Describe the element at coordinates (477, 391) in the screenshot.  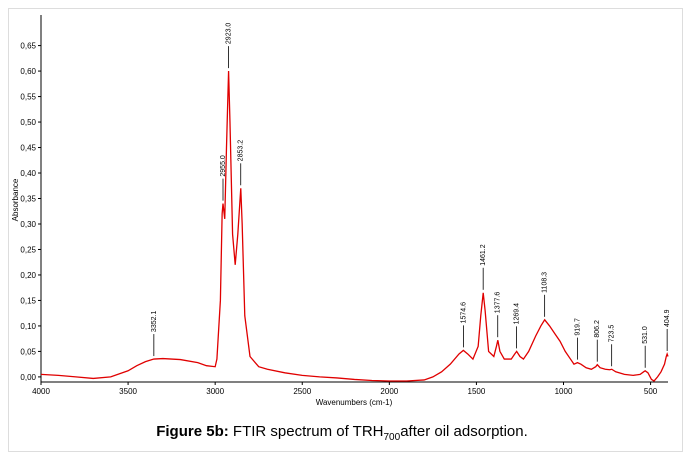
I see `x-tick-label: 1500` at that location.